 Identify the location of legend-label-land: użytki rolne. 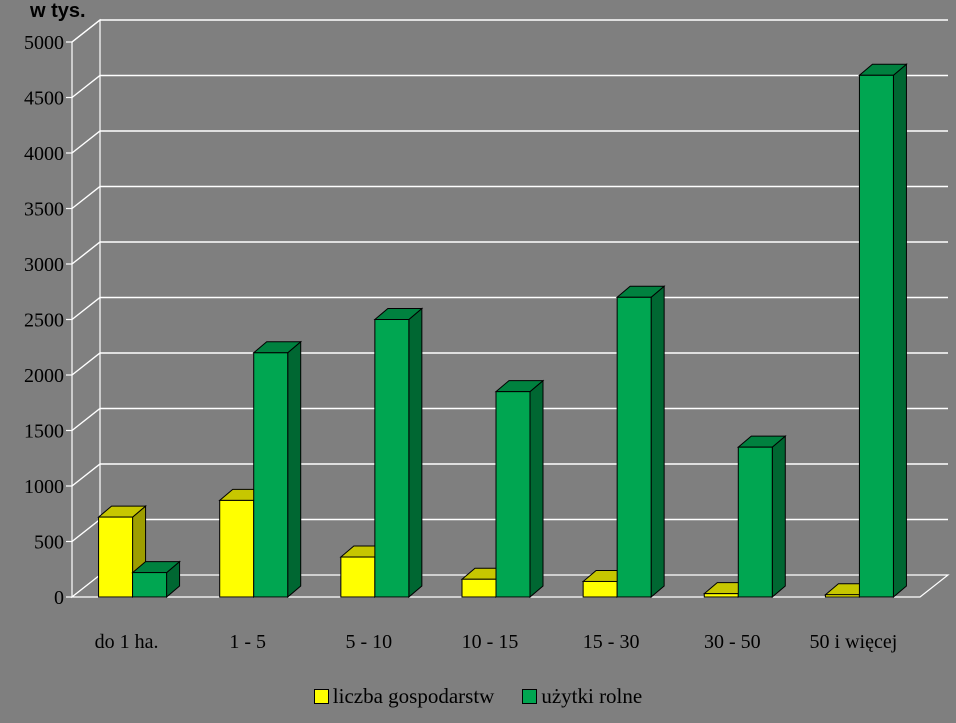
(592, 696).